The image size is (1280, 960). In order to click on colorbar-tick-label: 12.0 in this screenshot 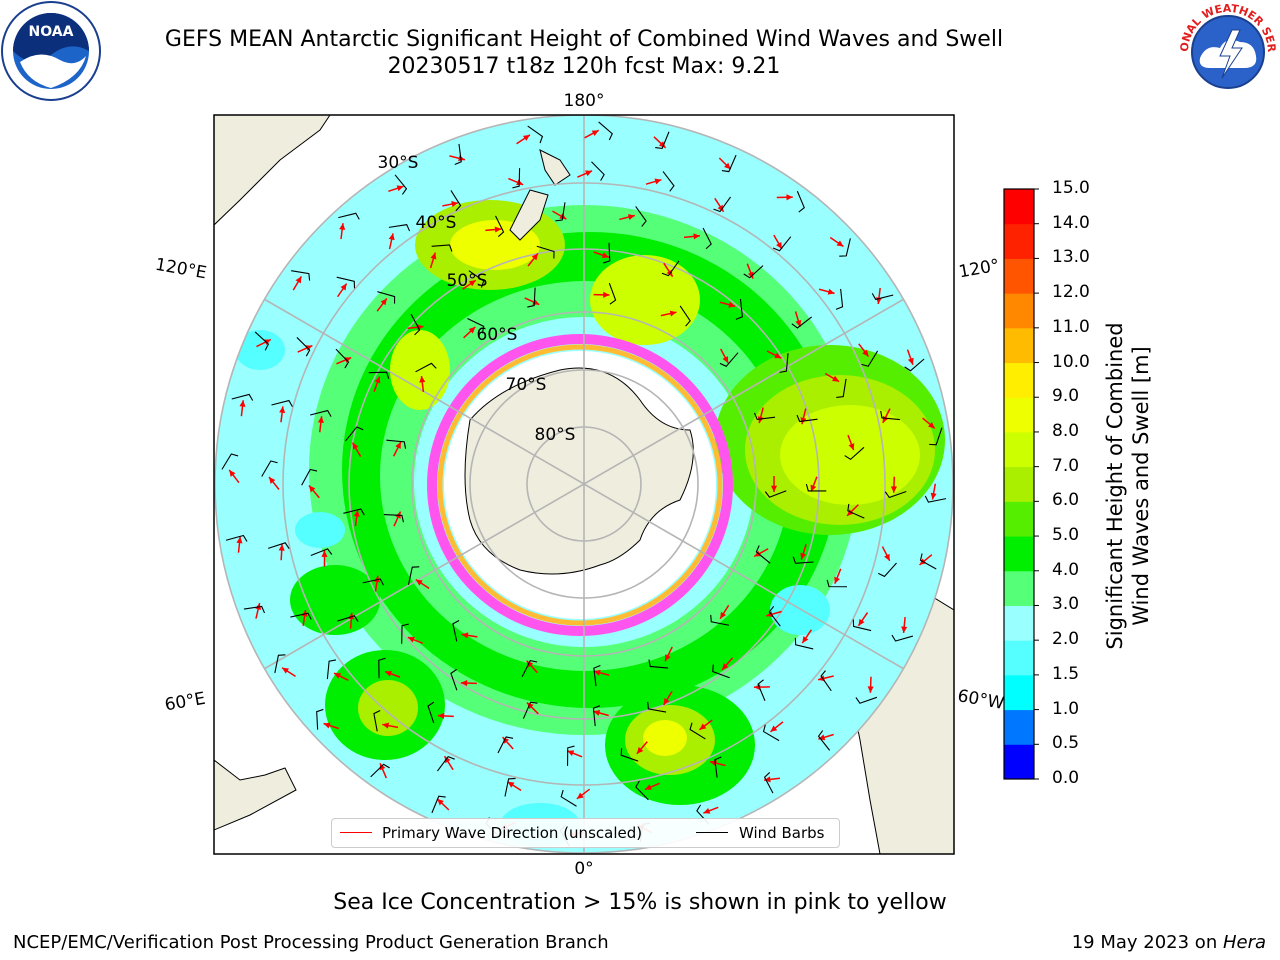, I will do `click(1071, 292)`.